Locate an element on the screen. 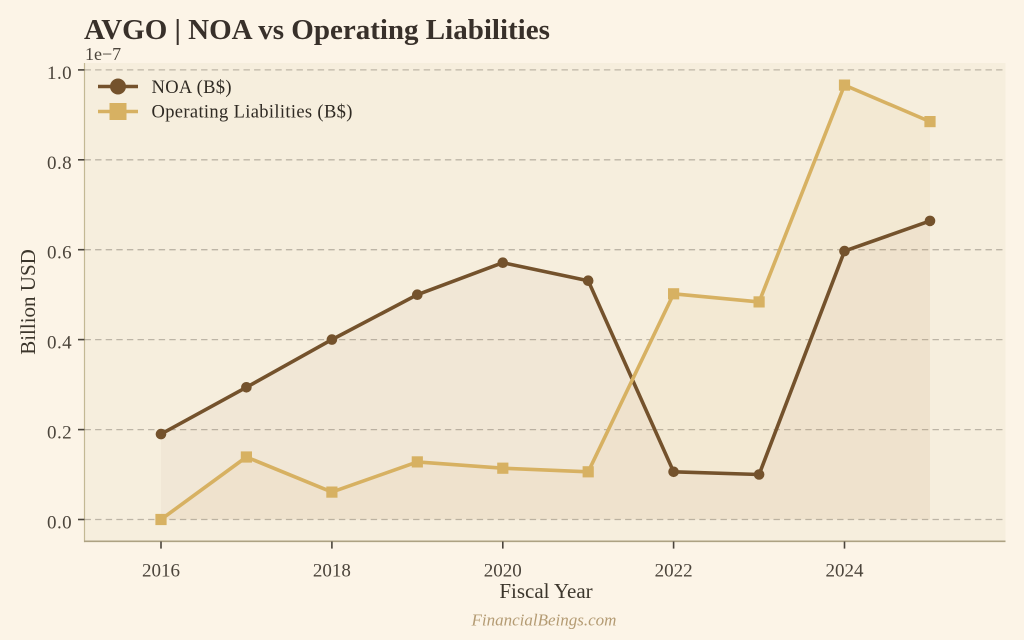  svg-text: NOA (B$) is located at coordinates (192, 88).